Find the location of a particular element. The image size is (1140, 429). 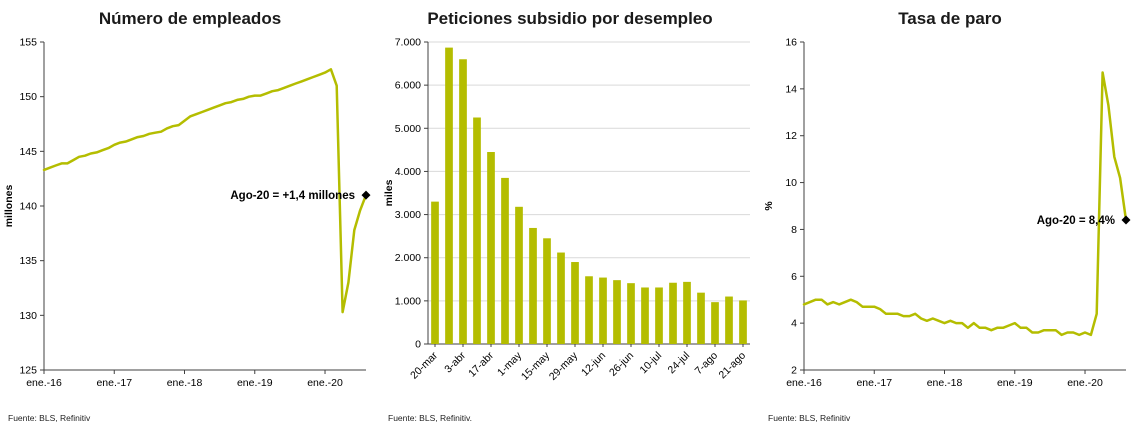

y-tick-label: 7.000 is located at coordinates (408, 43).